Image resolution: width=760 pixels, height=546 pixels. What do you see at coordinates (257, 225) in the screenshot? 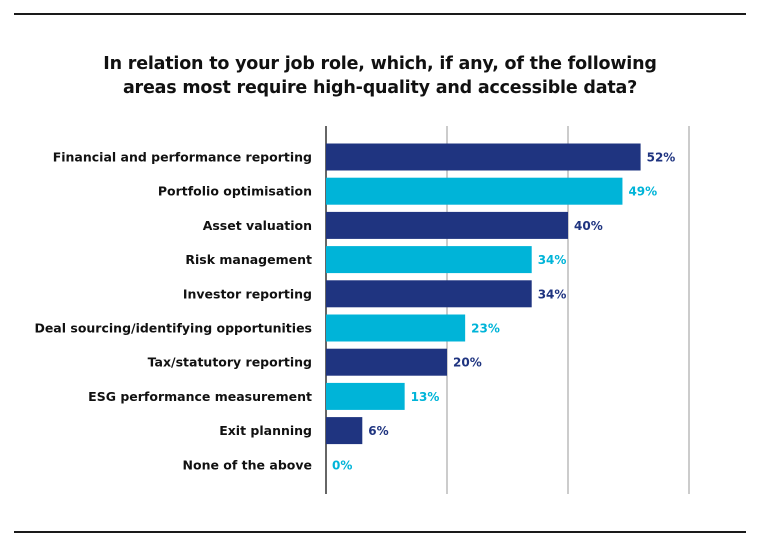
I see `category-label: Asset valuation` at bounding box center [257, 225].